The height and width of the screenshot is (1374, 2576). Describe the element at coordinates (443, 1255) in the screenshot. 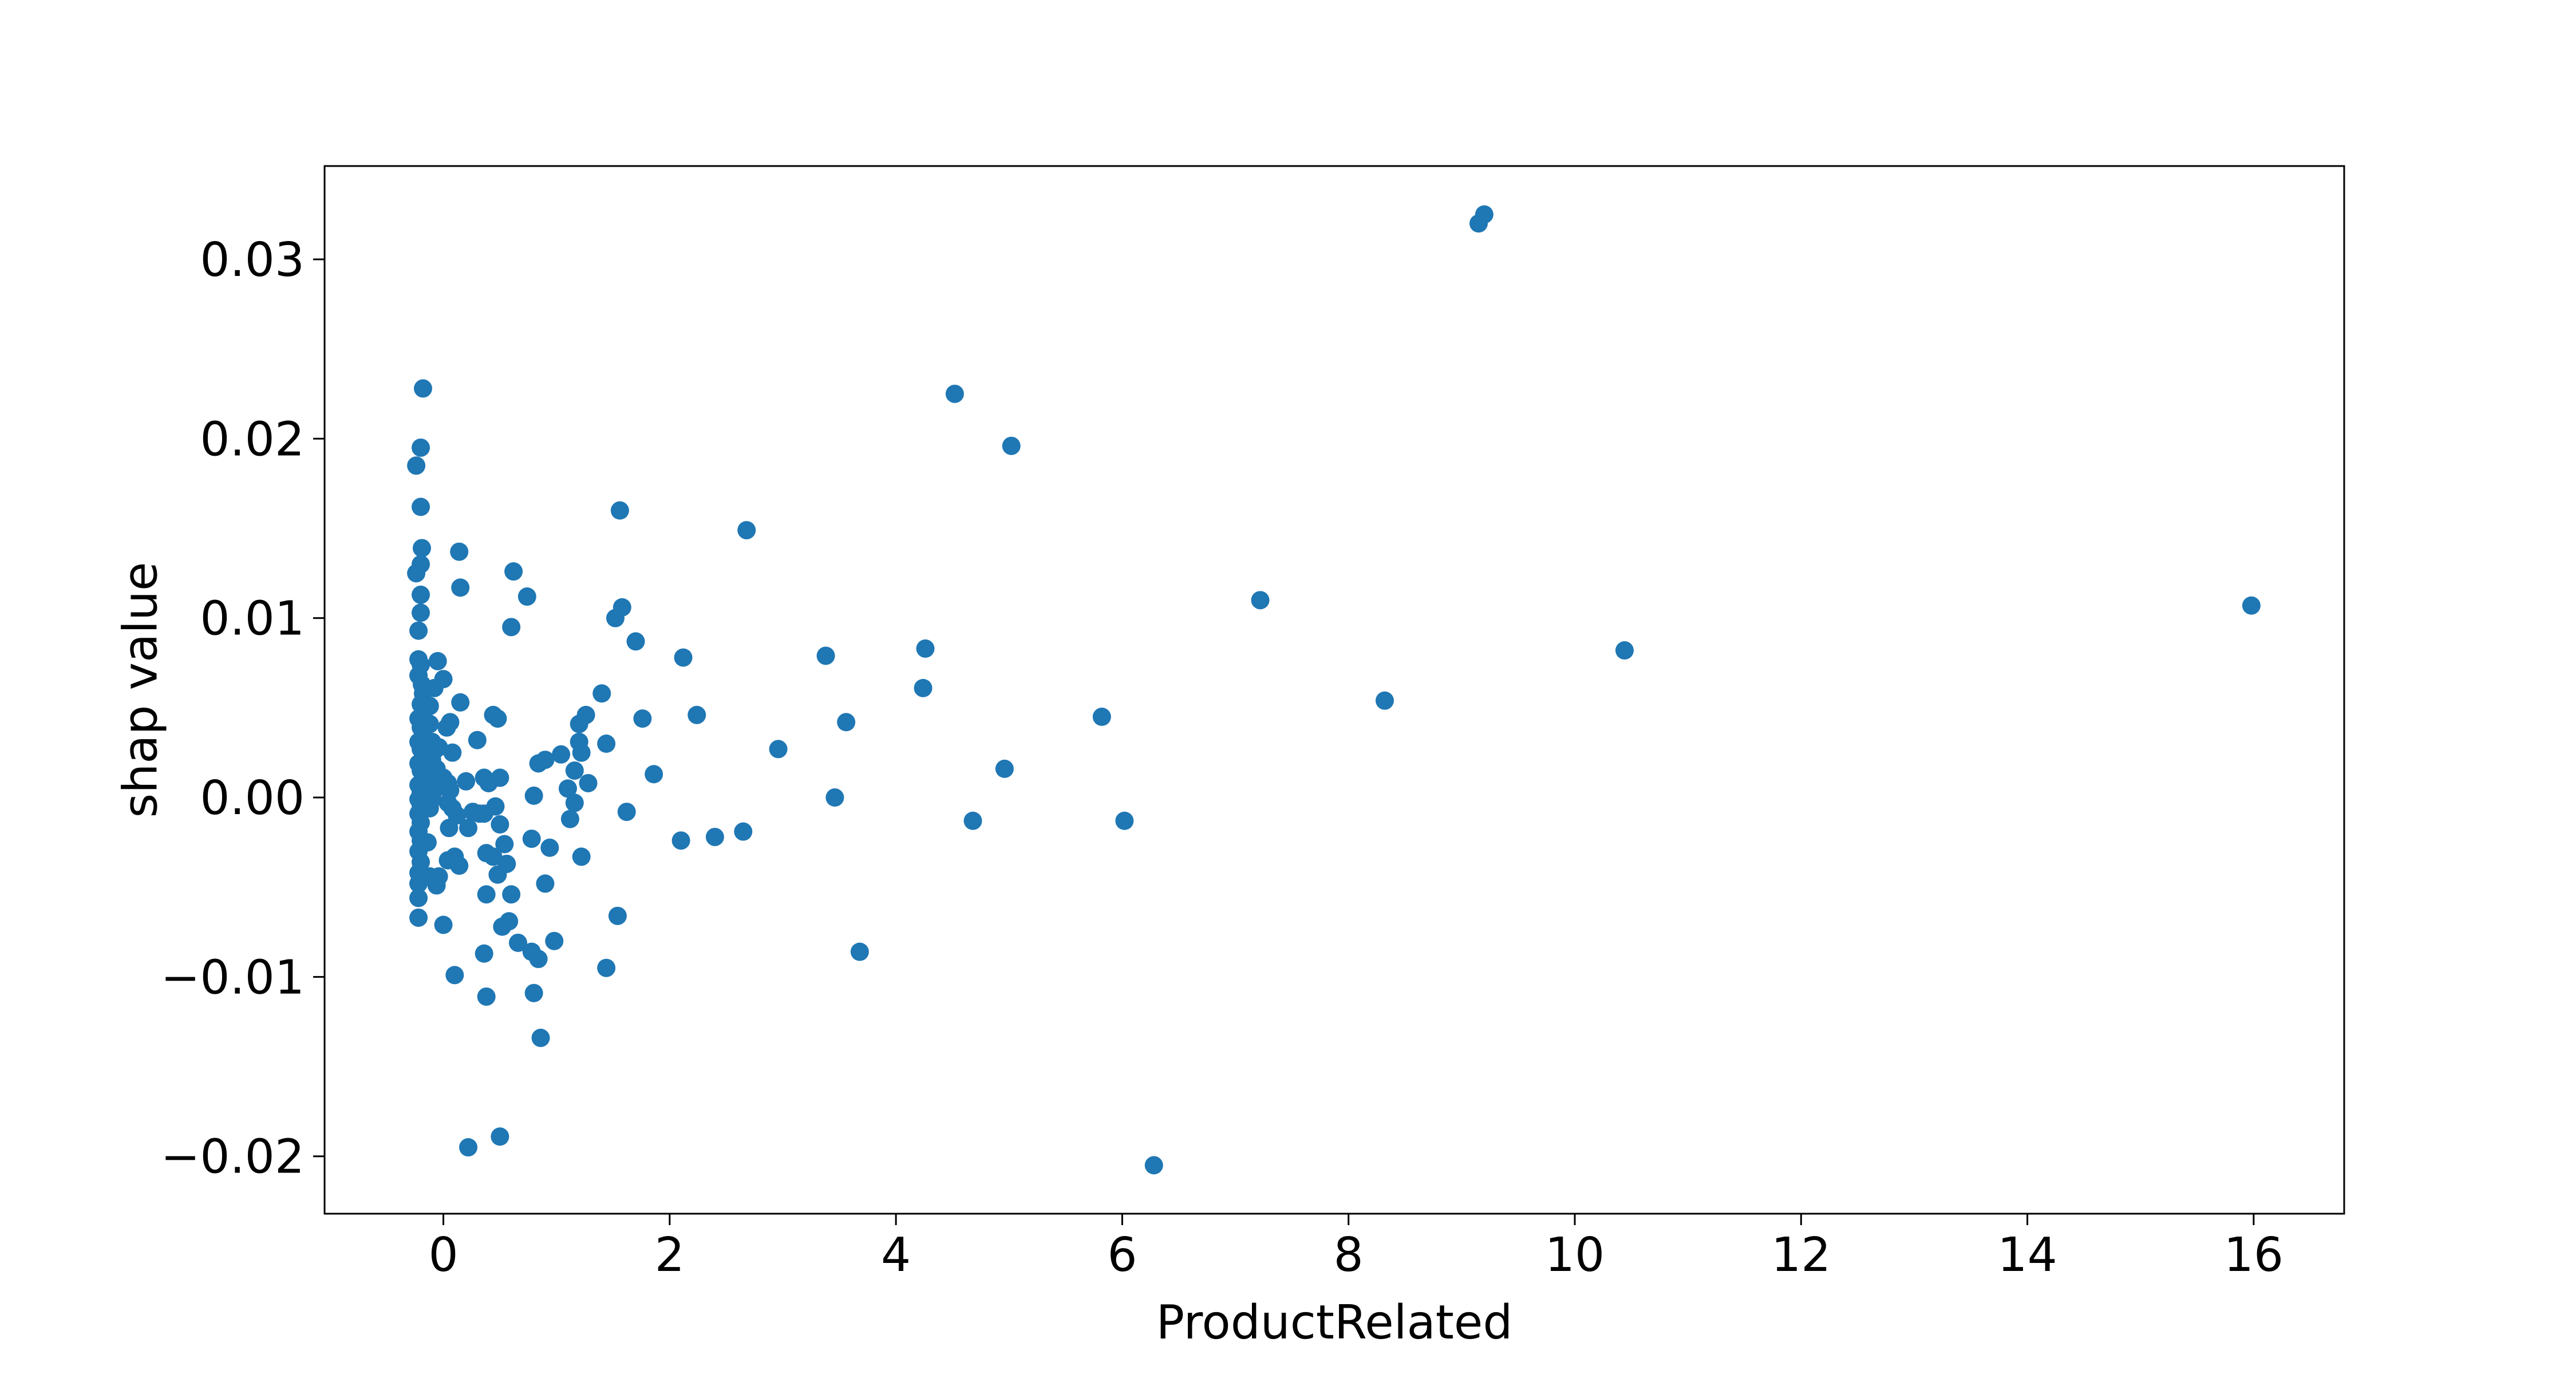

I see `x-tick-label: 0` at that location.